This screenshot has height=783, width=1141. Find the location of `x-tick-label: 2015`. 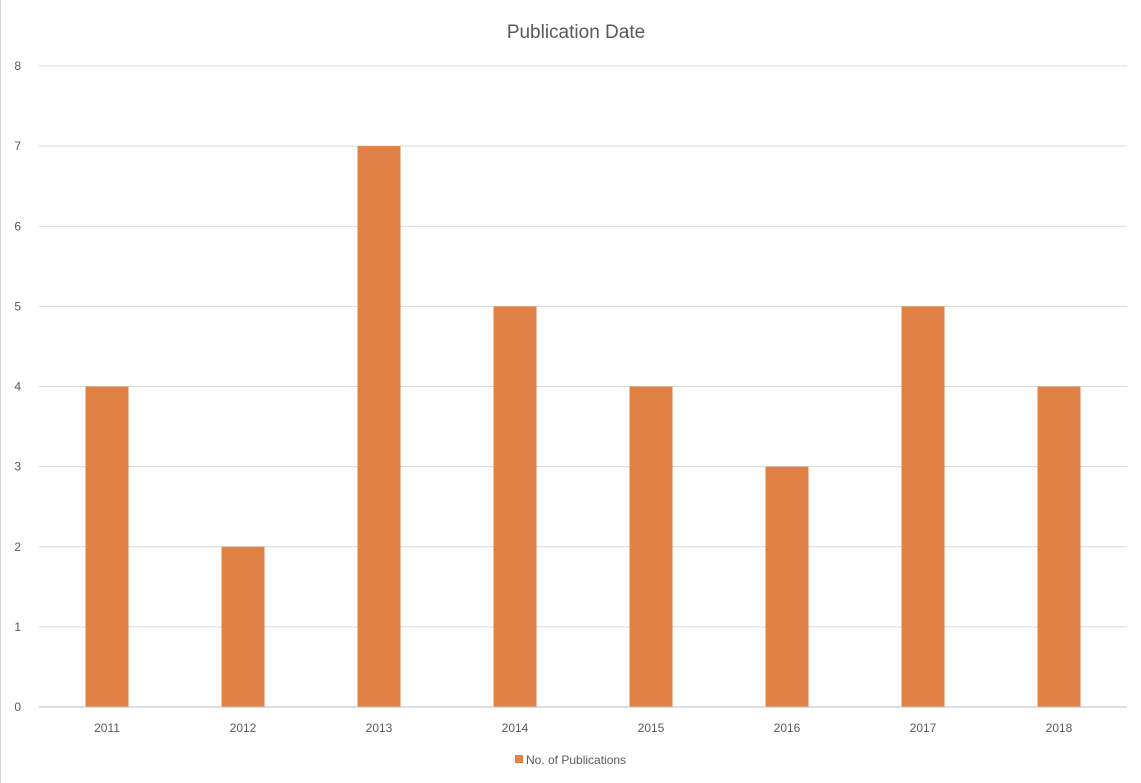

x-tick-label: 2015 is located at coordinates (651, 728).